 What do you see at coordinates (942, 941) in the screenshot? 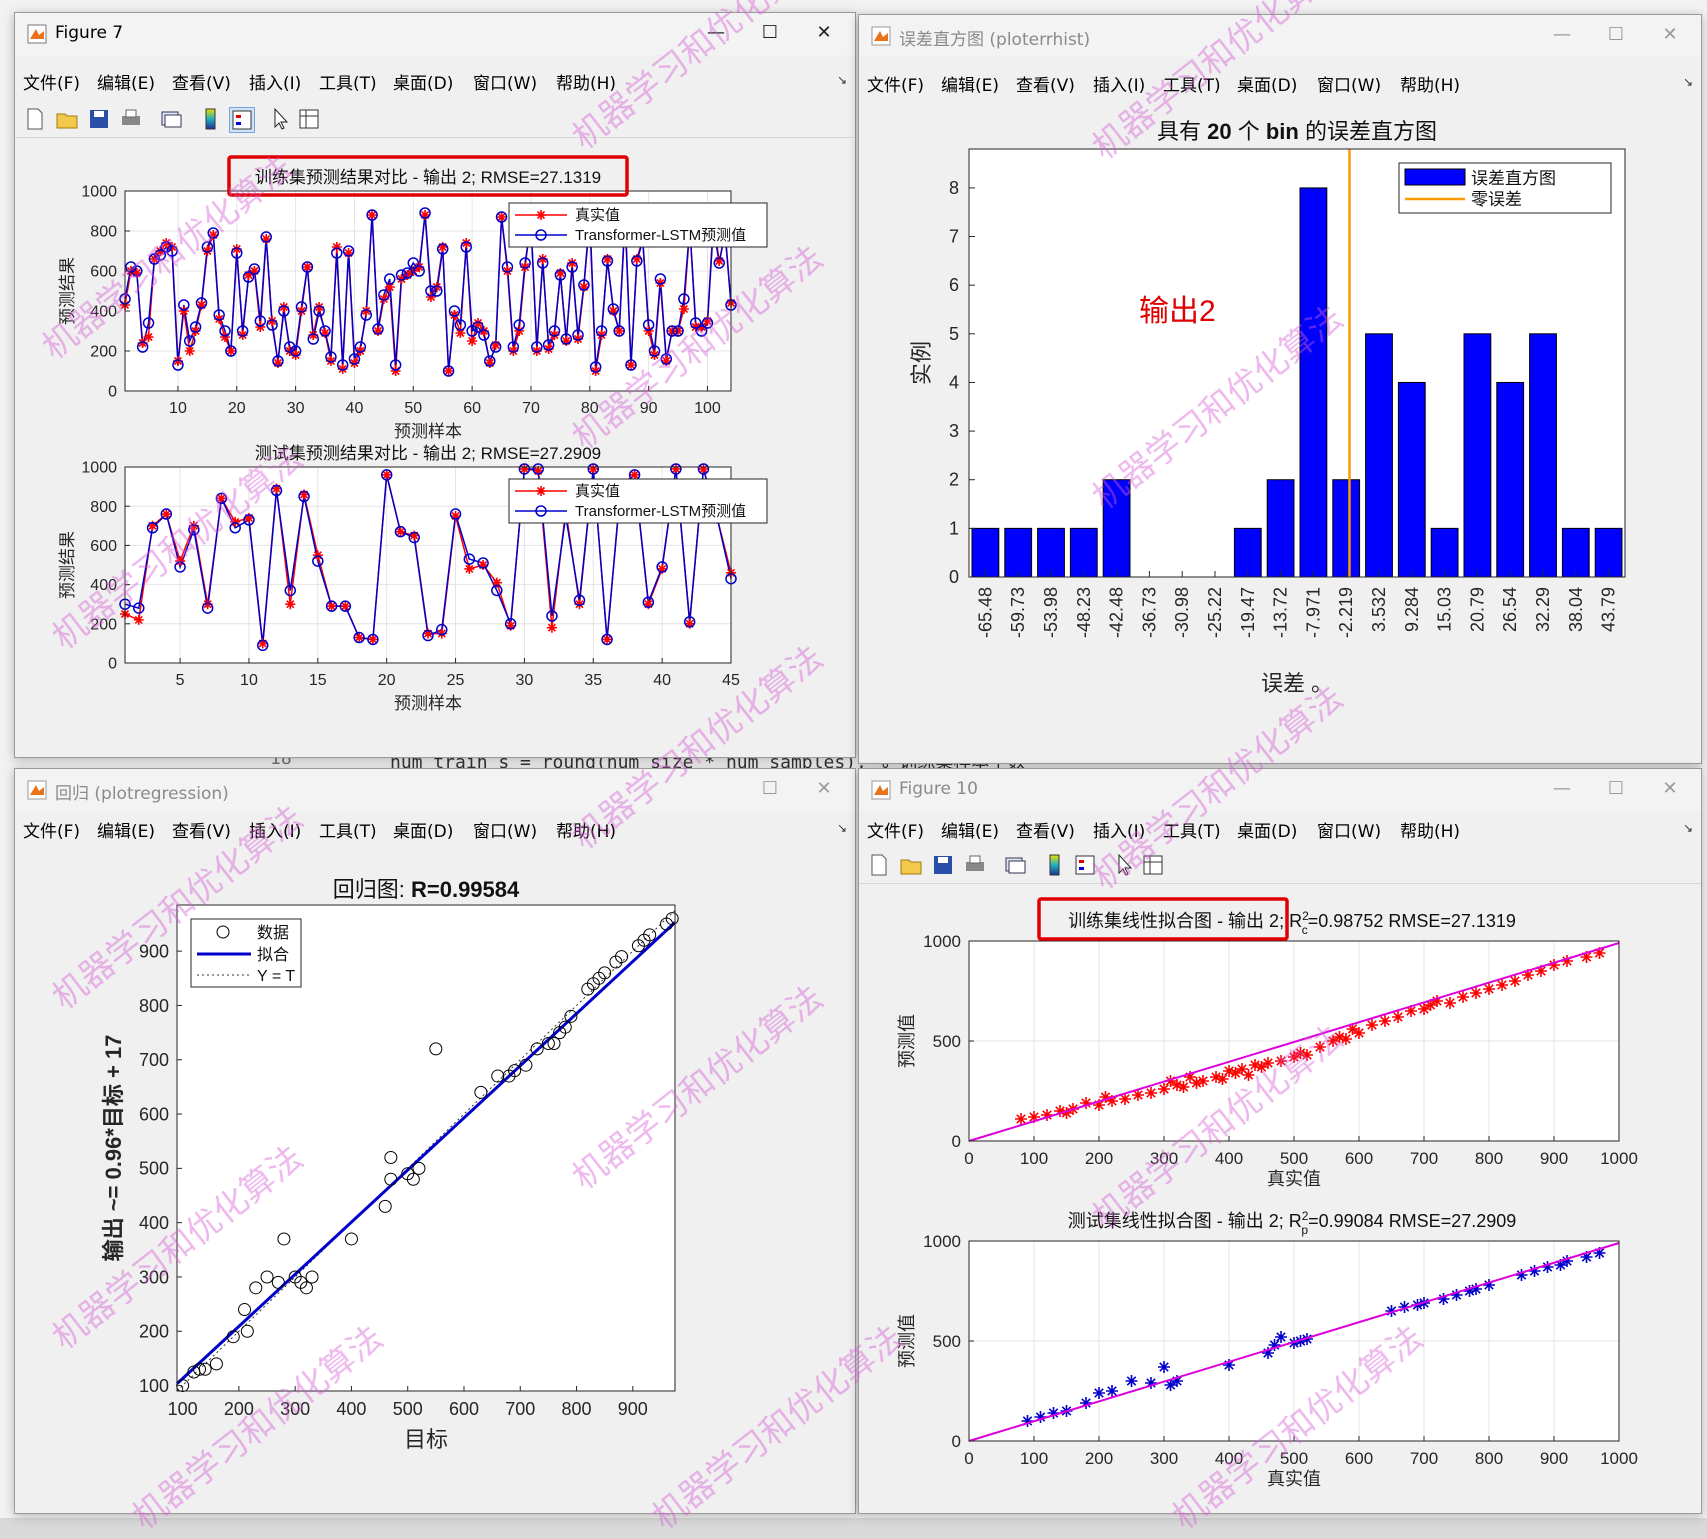
I see `train-fit-ytick-label: 1000` at bounding box center [942, 941].